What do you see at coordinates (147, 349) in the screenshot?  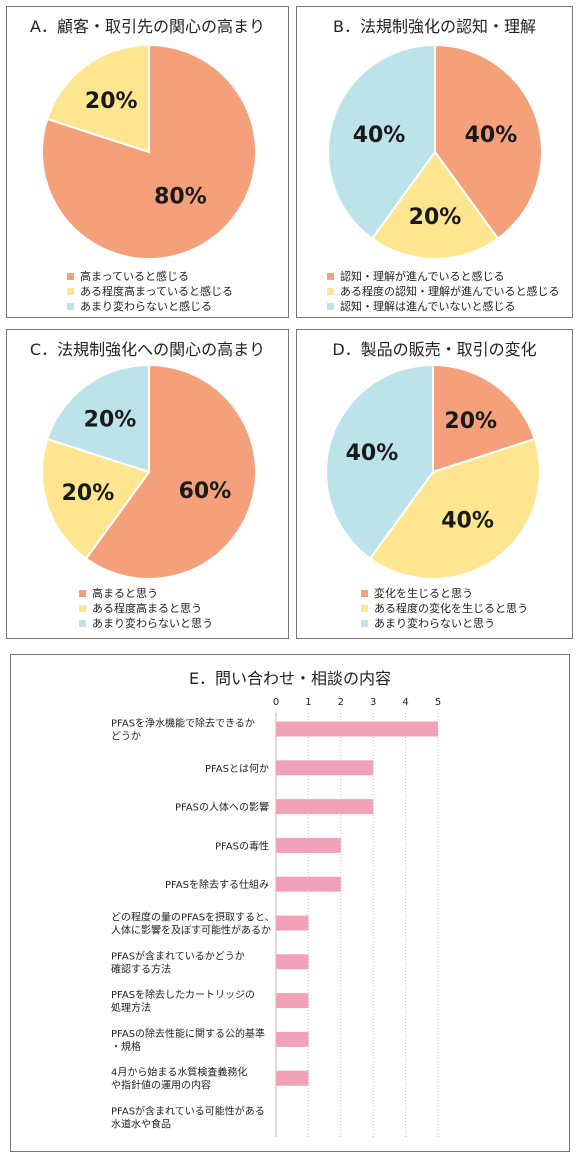 I see `pie-title-c: C．法規制強化への関心の高まり` at bounding box center [147, 349].